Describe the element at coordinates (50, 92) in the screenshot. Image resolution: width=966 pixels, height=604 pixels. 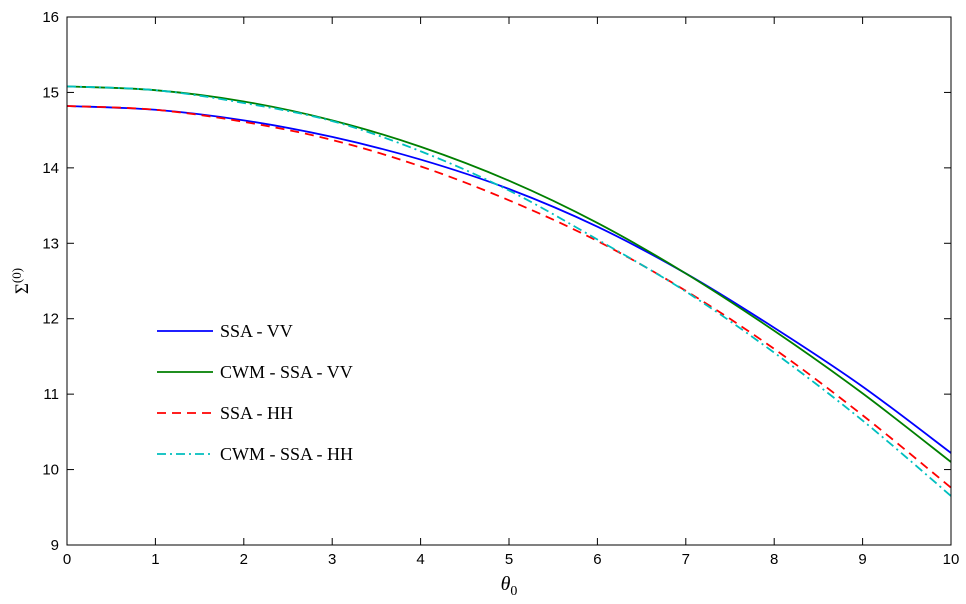
I see `y-tick-label: 15` at that location.